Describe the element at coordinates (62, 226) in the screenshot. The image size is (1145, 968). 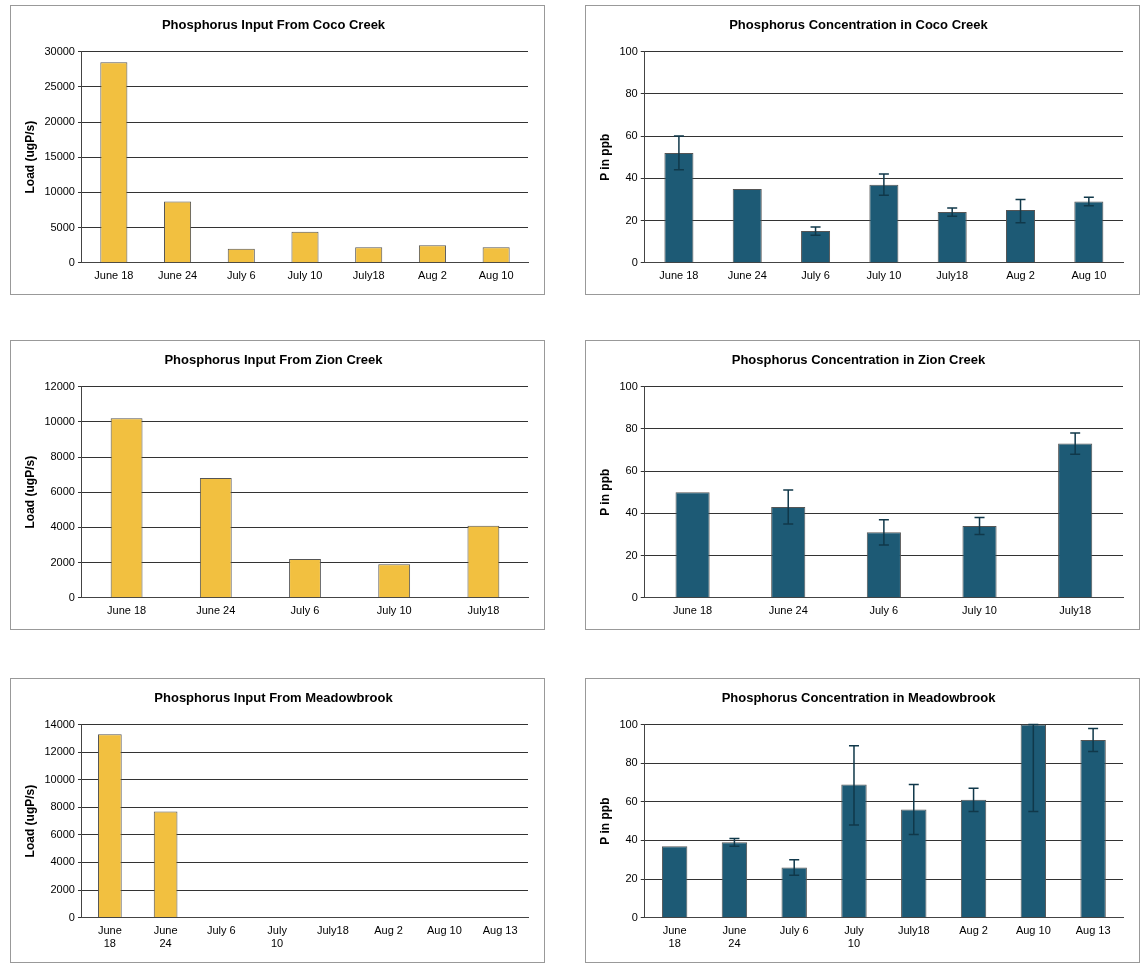
I see `y-tick-label: 5000` at that location.